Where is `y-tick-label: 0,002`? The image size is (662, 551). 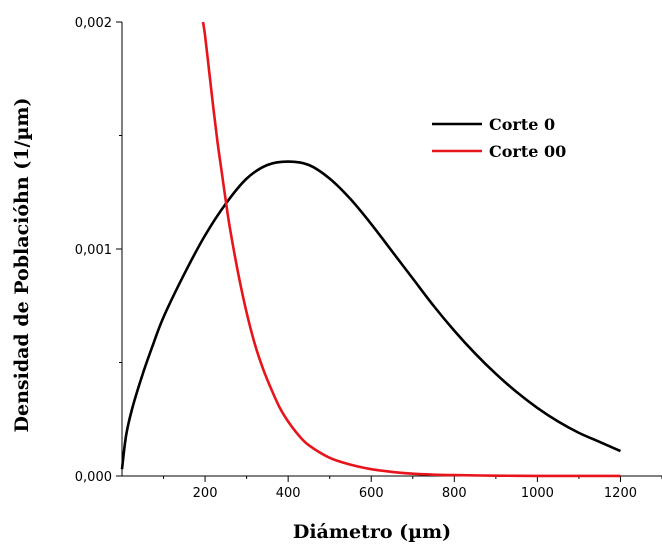 y-tick-label: 0,002 is located at coordinates (93, 23).